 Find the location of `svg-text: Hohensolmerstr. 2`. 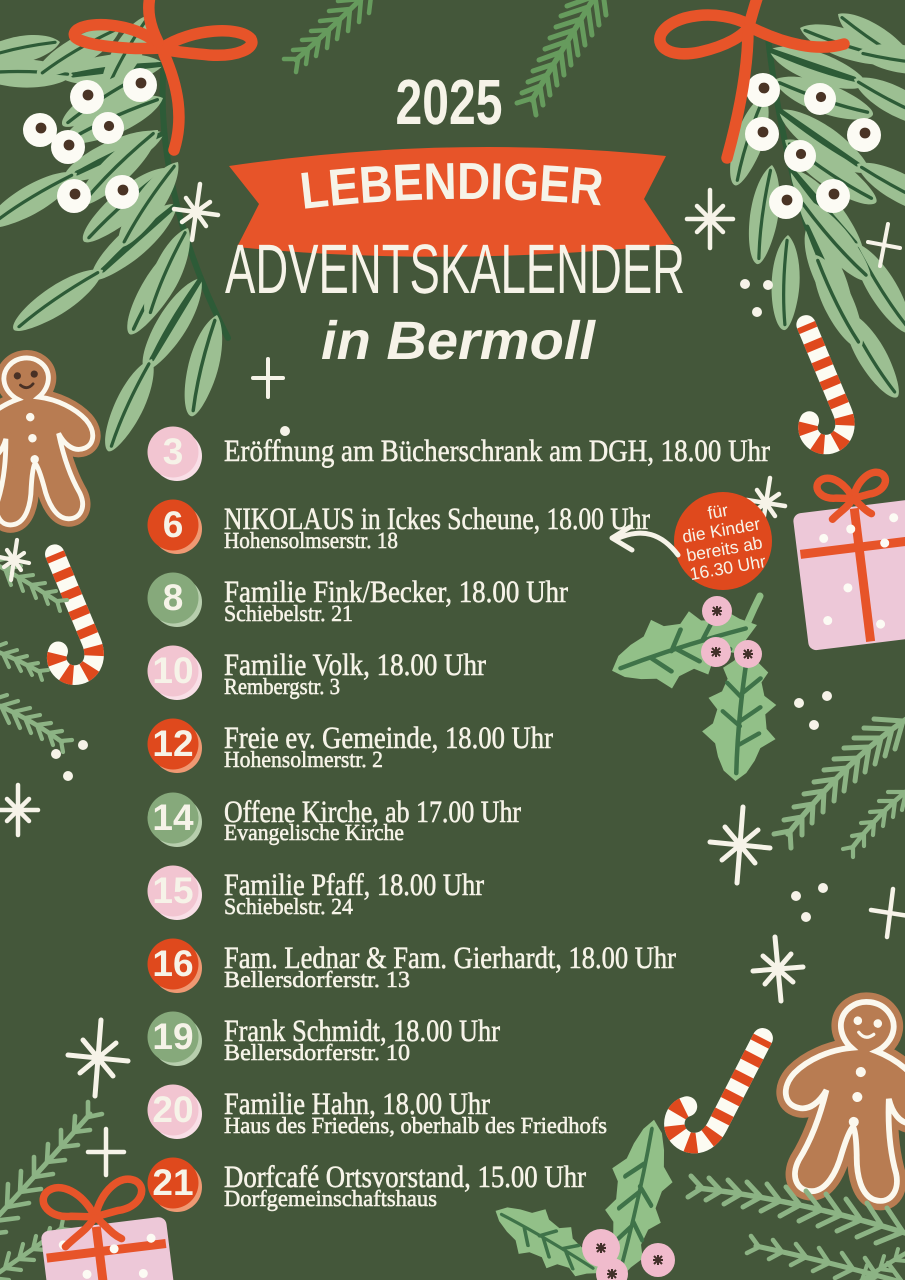

svg-text: Hohensolmerstr. 2 is located at coordinates (303, 759).